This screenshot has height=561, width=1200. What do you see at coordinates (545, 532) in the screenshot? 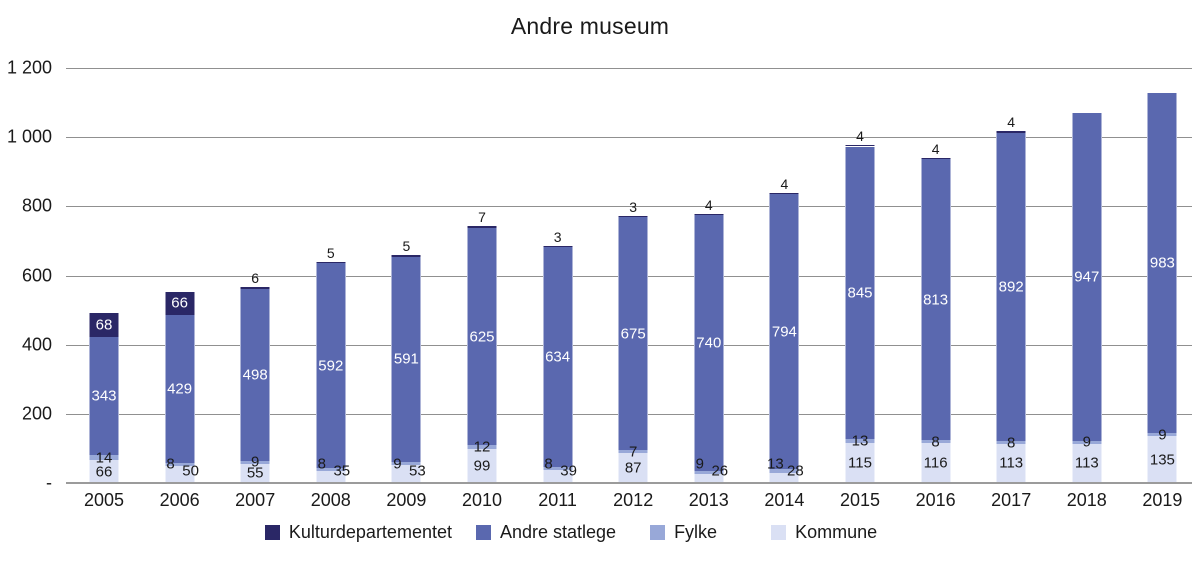
I see `legend-item: Andre statlege` at bounding box center [545, 532].